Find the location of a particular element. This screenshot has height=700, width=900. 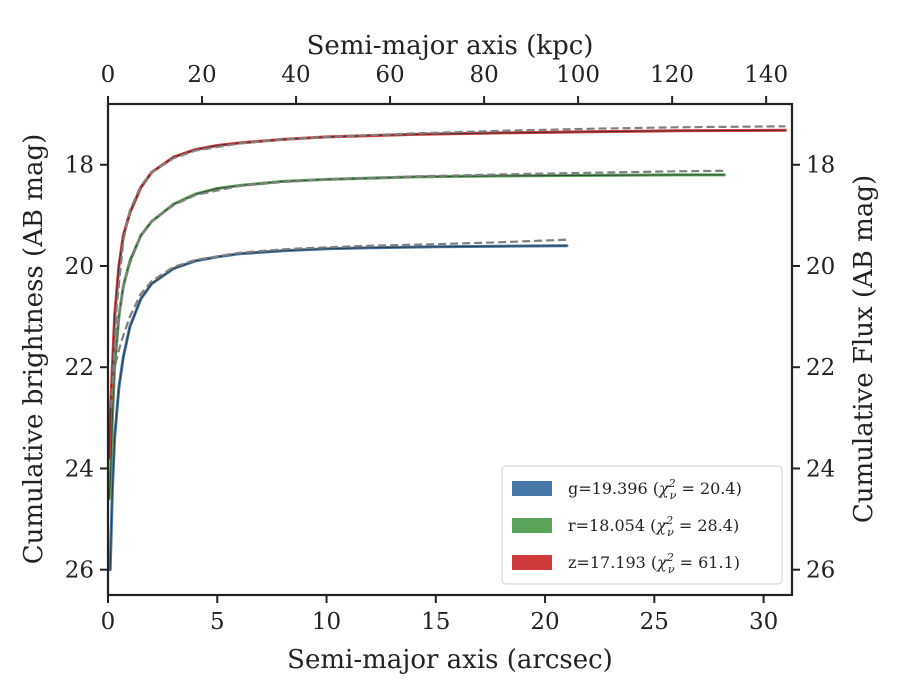

y-tick-label: 26 is located at coordinates (79, 571).